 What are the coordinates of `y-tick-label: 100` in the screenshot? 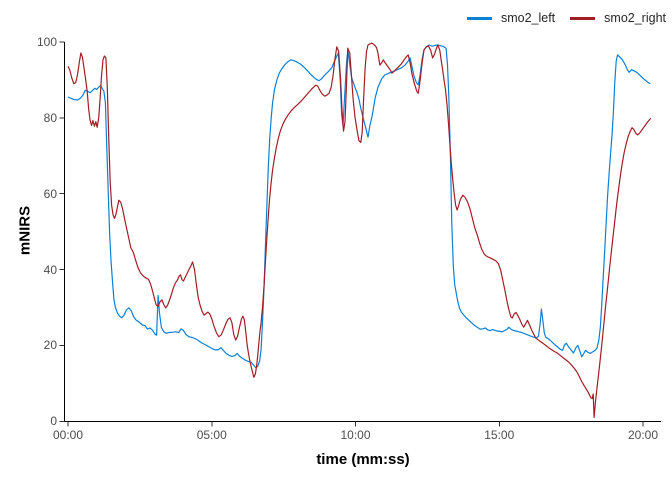 It's located at (46, 42).